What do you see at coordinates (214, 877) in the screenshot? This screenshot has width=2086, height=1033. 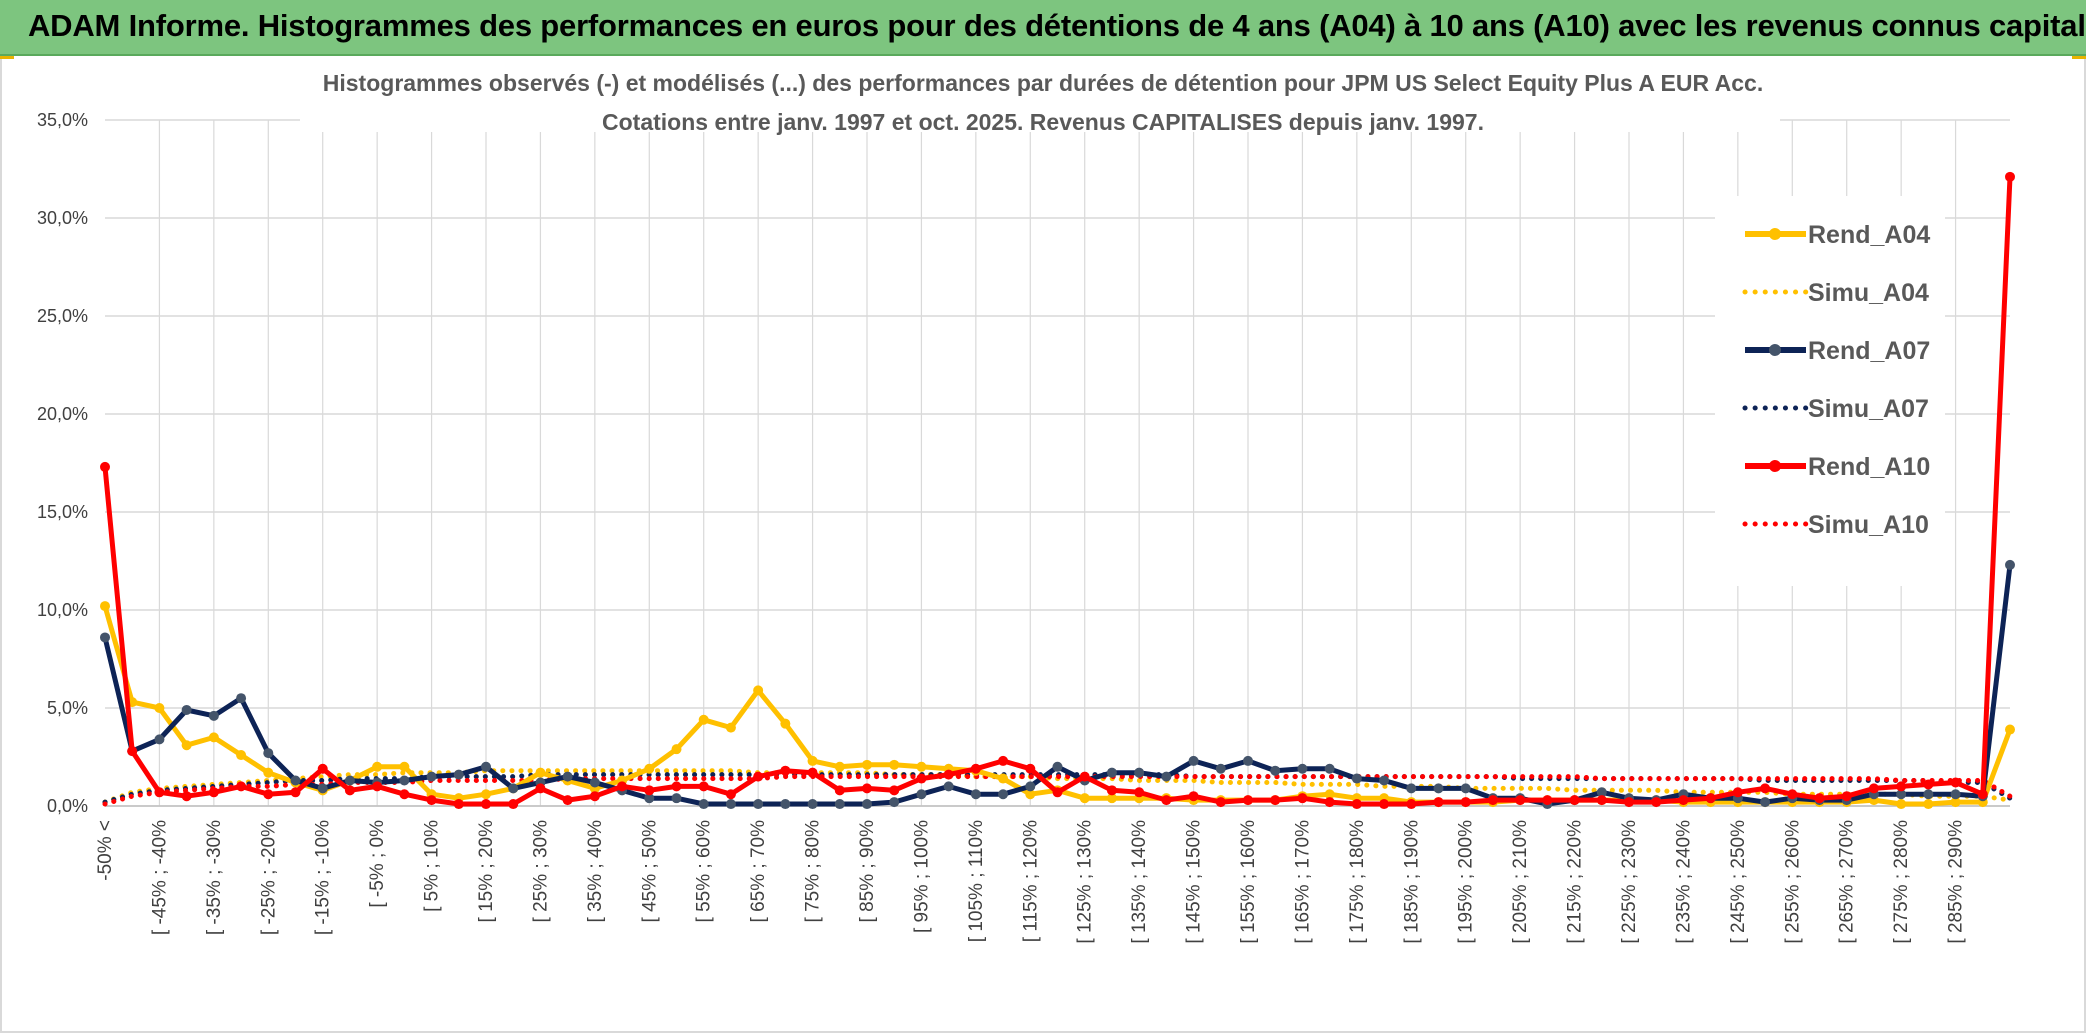 I see `x-tick-label: [ -35% ; -30%` at bounding box center [214, 877].